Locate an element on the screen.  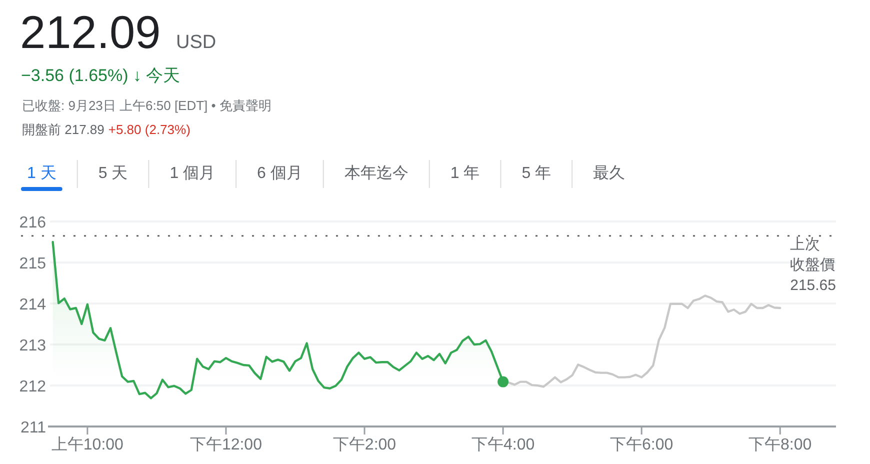
text: 6 個月 is located at coordinates (279, 173).